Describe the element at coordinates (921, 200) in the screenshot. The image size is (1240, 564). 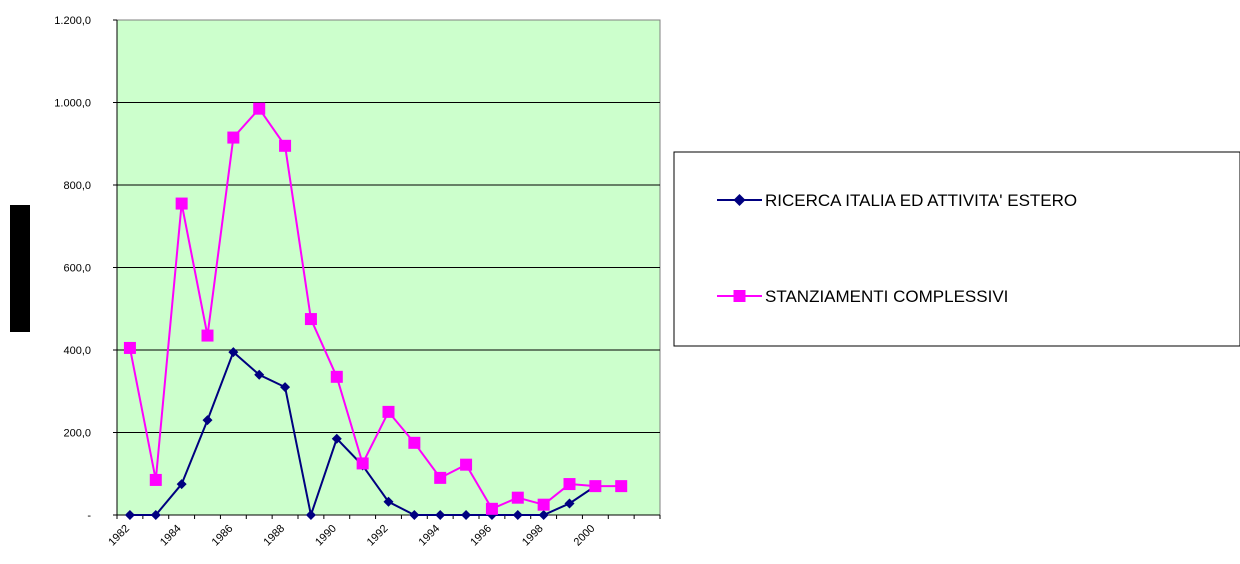
I see `legend-label: RICERCA ITALIA ED ATTIVITA' ESTERO` at that location.